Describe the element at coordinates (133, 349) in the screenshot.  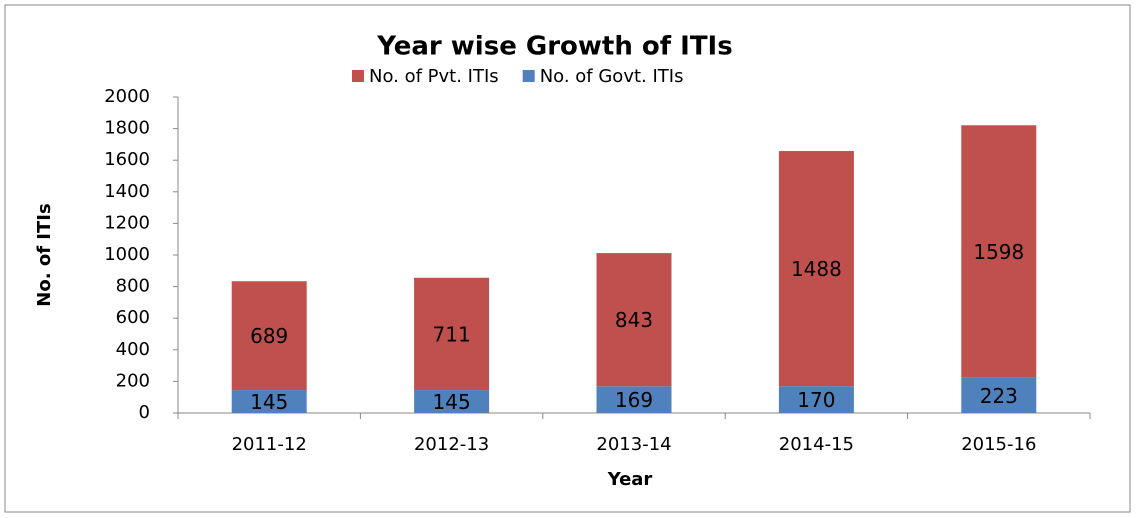
I see `y-tick-label: 400` at that location.